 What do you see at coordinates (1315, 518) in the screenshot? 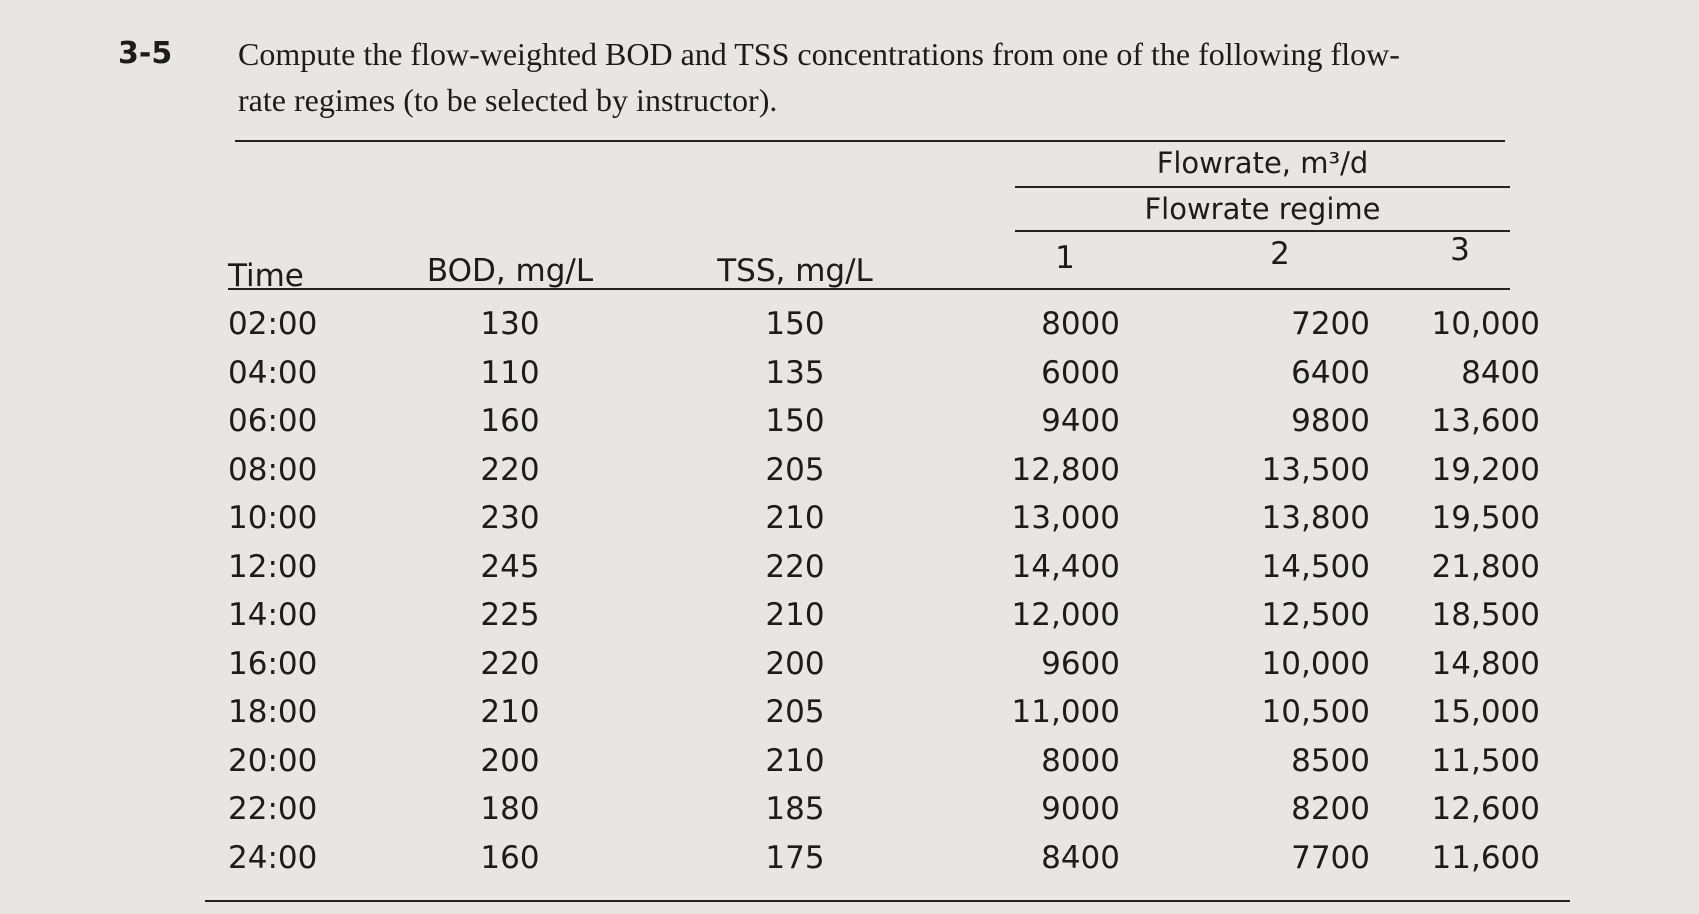
I see `cell: 13,800` at bounding box center [1315, 518].